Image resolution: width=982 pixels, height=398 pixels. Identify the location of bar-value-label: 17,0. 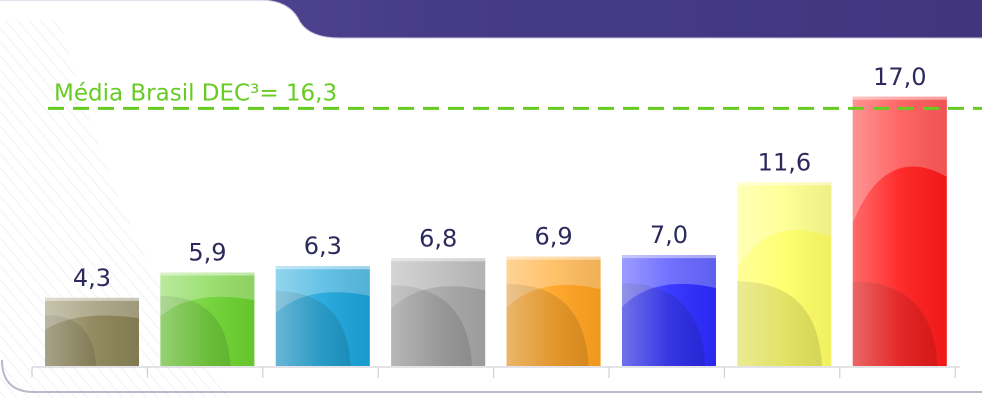
(899, 77).